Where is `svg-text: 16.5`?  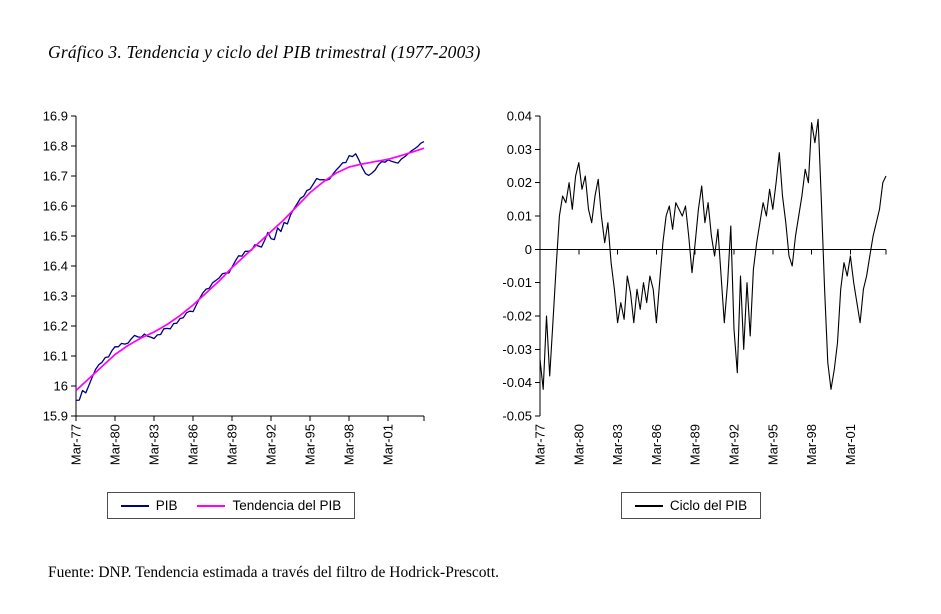 svg-text: 16.5 is located at coordinates (55, 236).